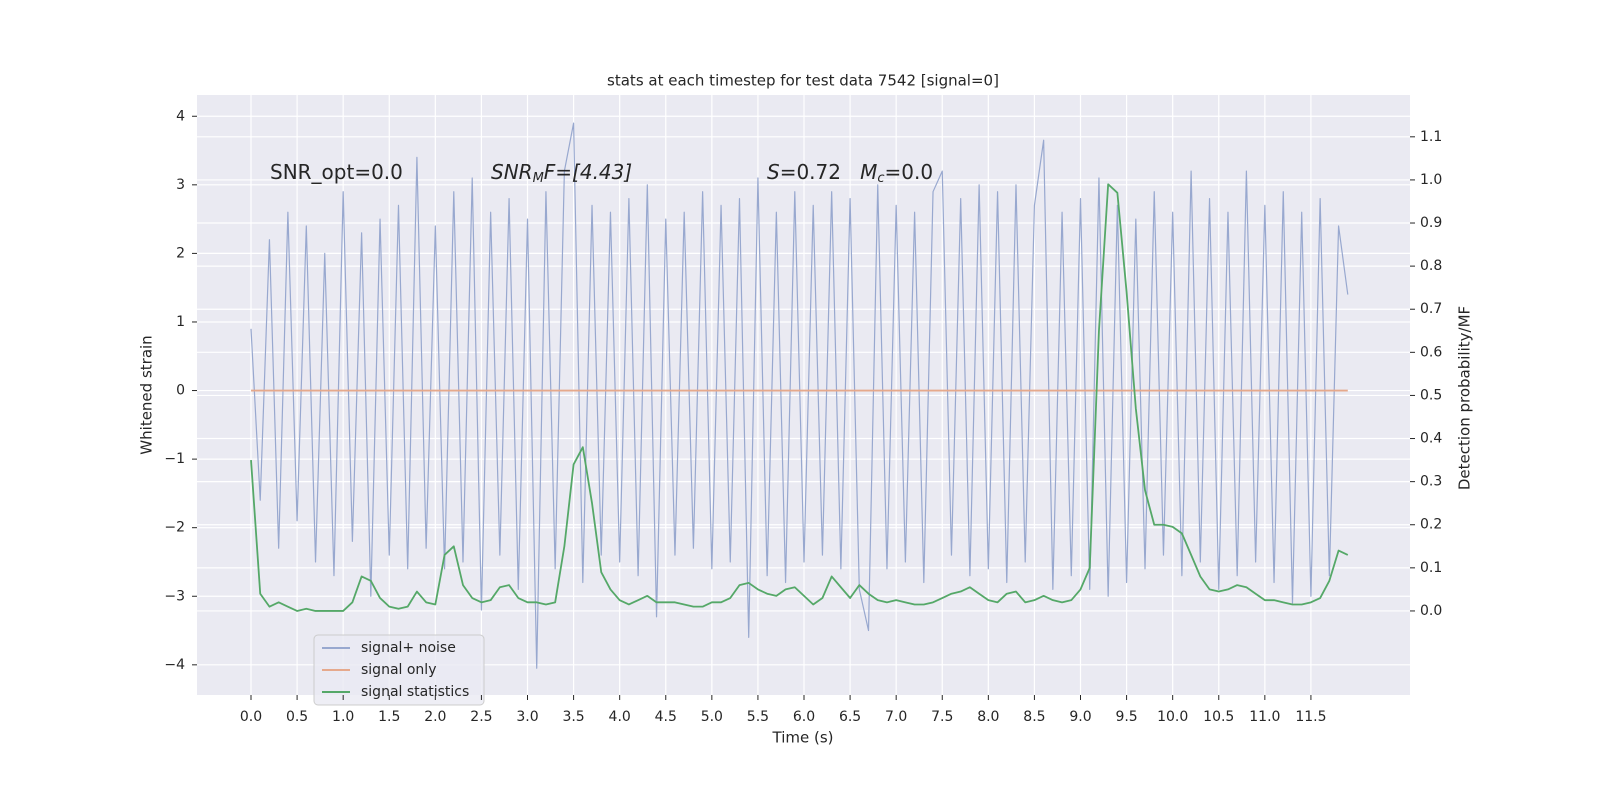  What do you see at coordinates (1431, 395) in the screenshot?
I see `y2-tick-label: 0.5` at bounding box center [1431, 395].